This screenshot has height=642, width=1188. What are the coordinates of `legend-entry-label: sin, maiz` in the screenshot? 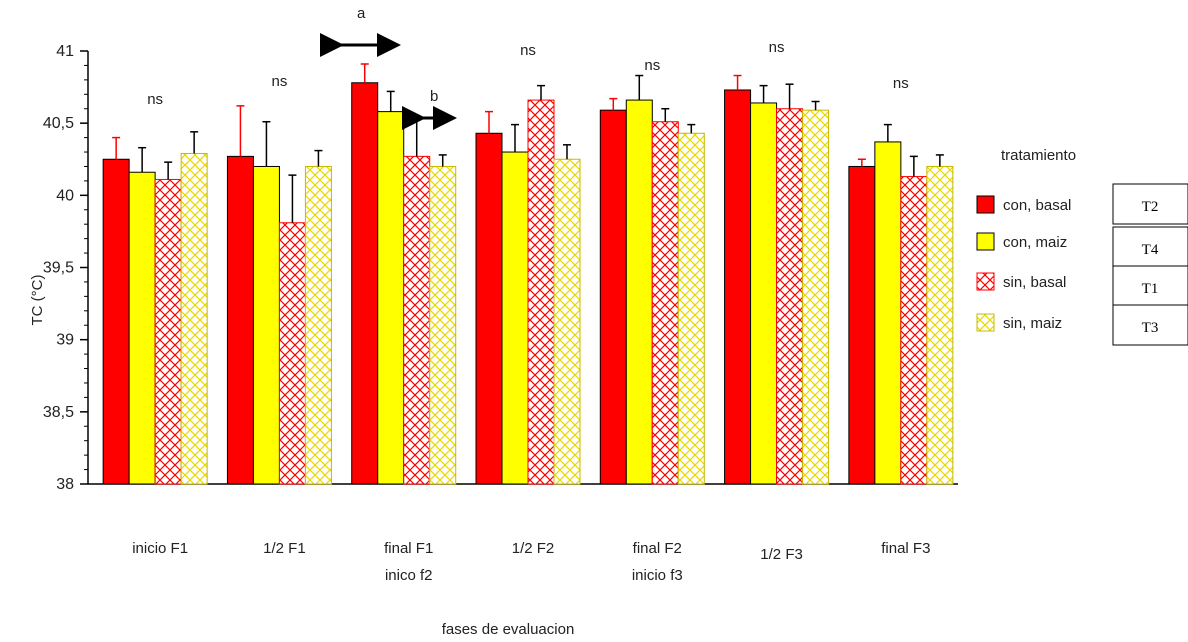 It's located at (1032, 323).